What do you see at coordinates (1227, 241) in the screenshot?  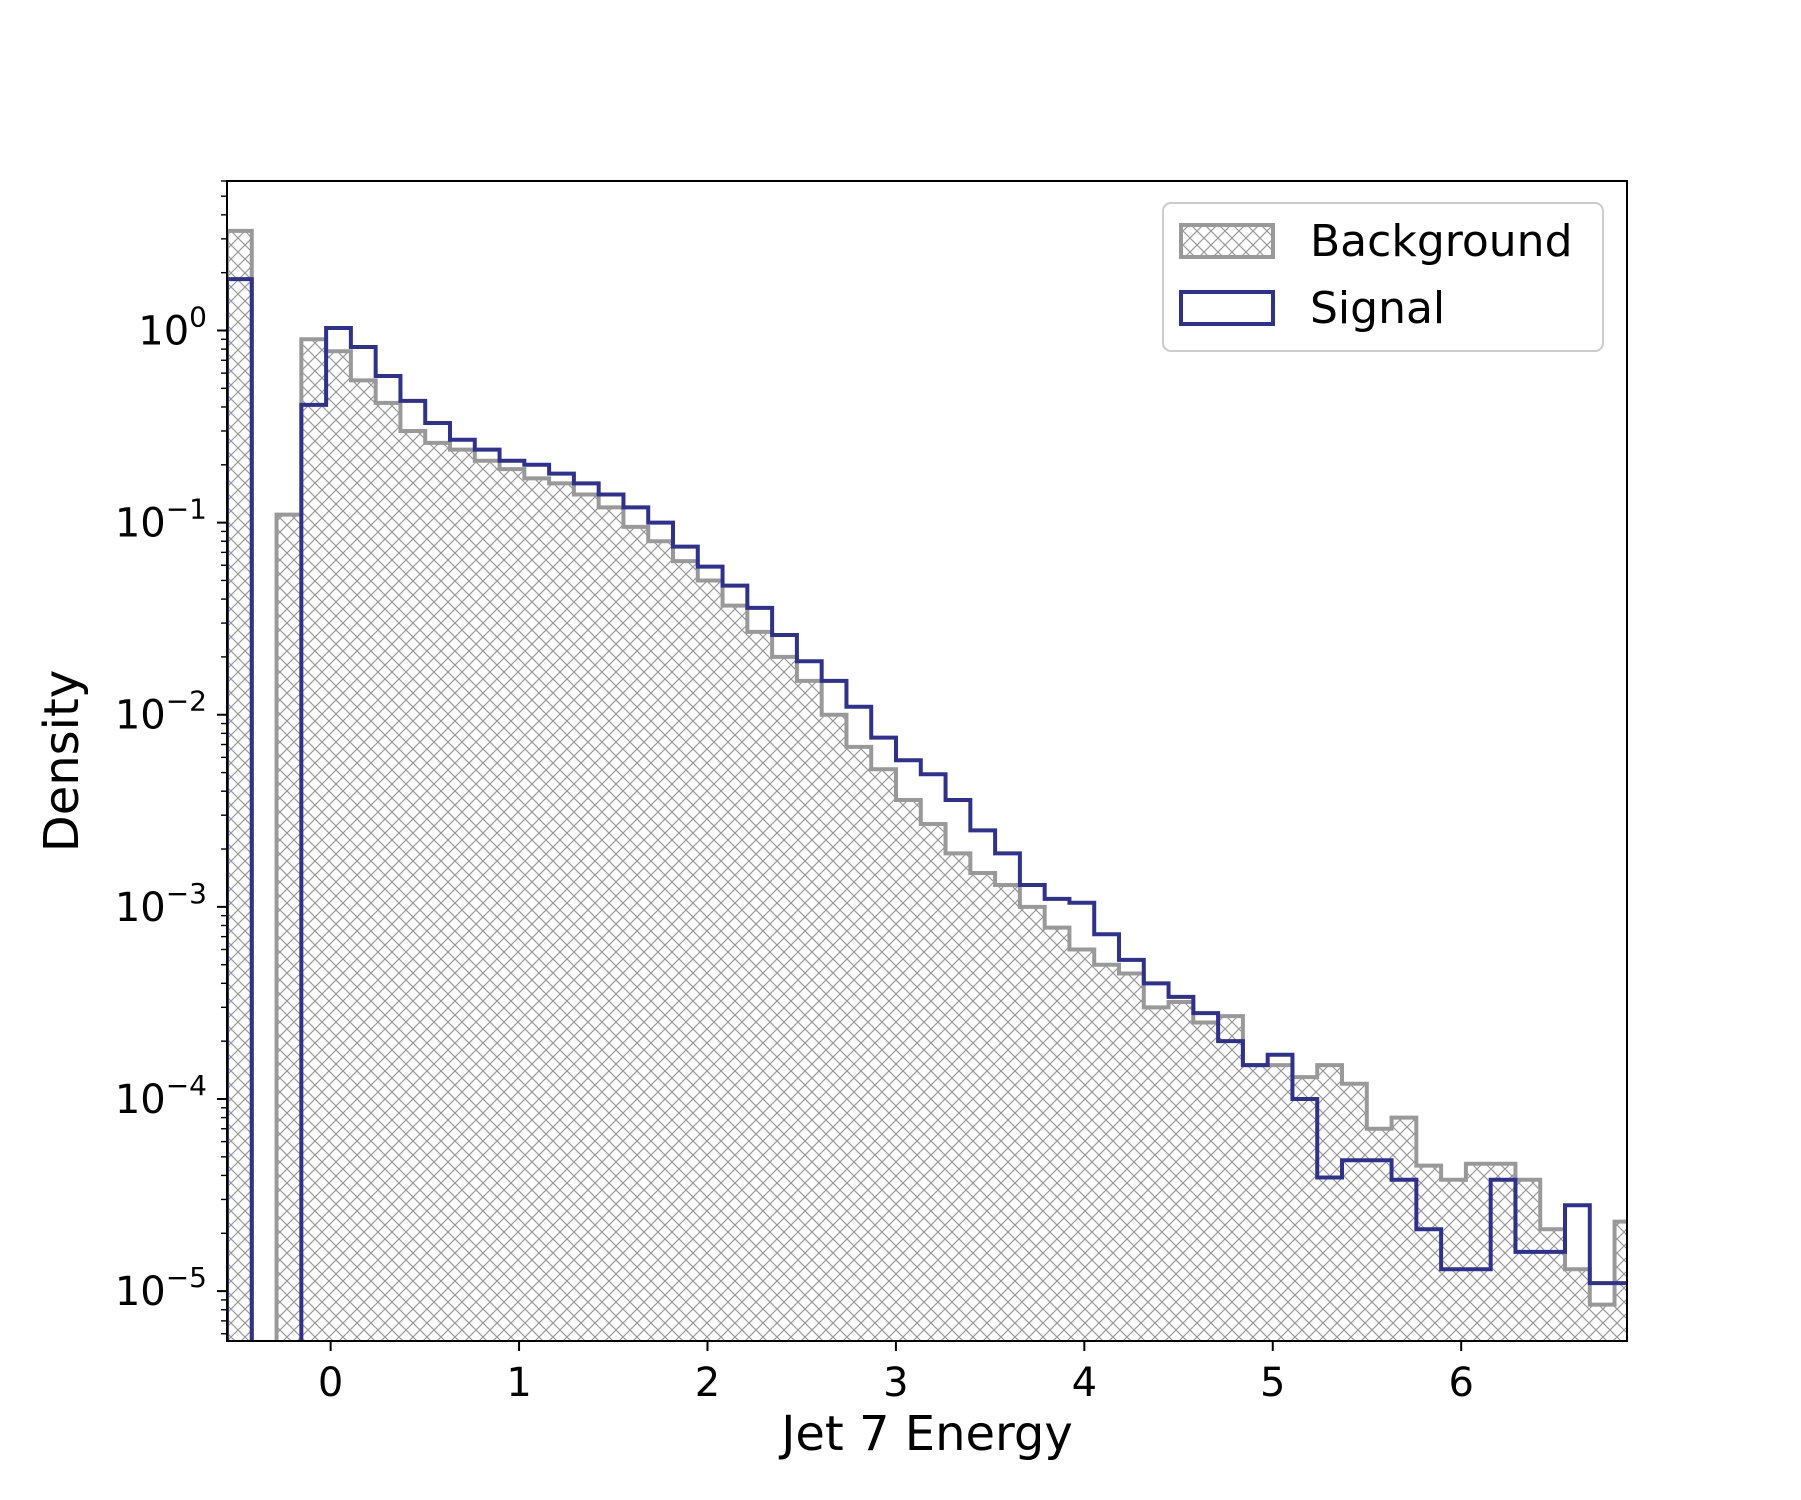 I see `legend-swatch-background` at bounding box center [1227, 241].